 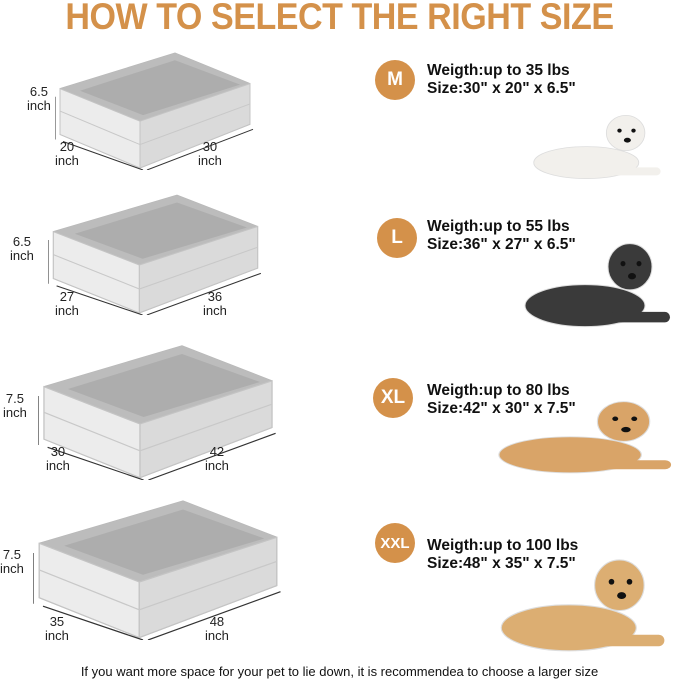 I want to click on size-badge: XXL, so click(x=395, y=543).